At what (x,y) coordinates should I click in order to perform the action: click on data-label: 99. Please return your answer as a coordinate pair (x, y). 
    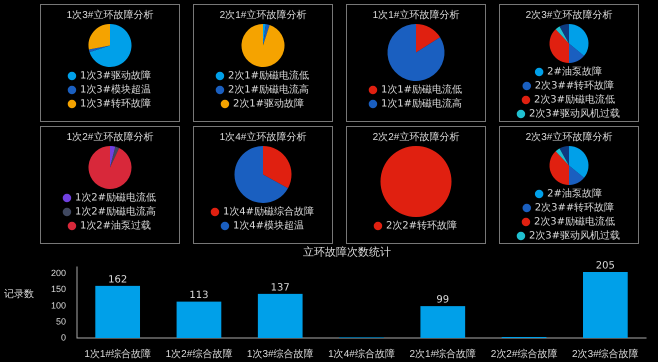
    Looking at the image, I should click on (443, 300).